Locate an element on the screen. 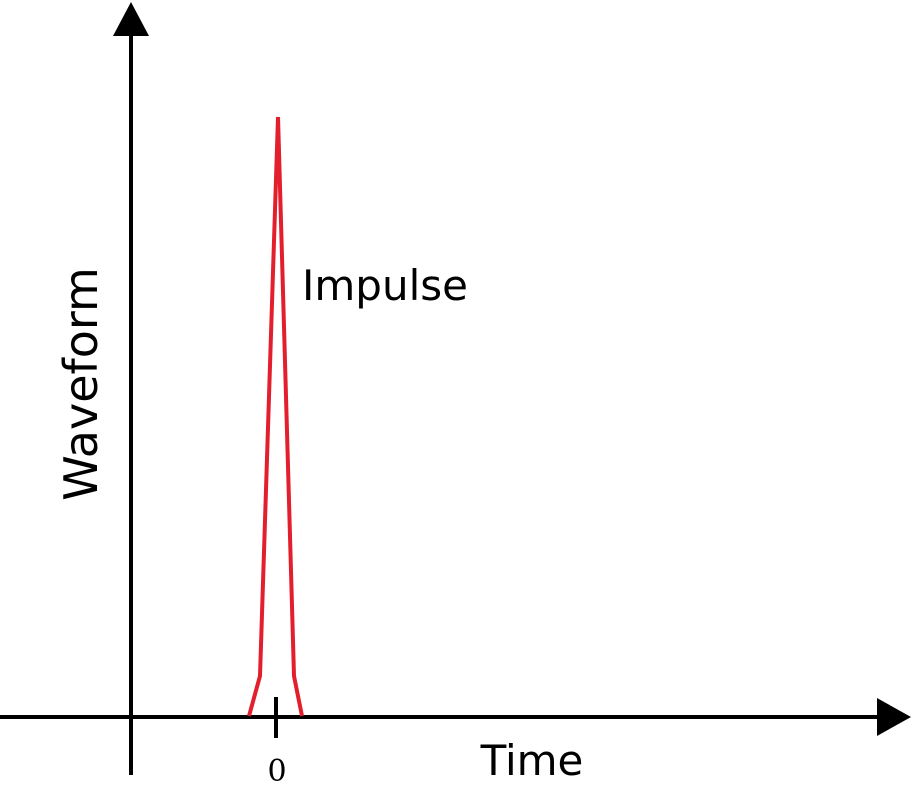  tick-label-zero: 0 is located at coordinates (276, 771).